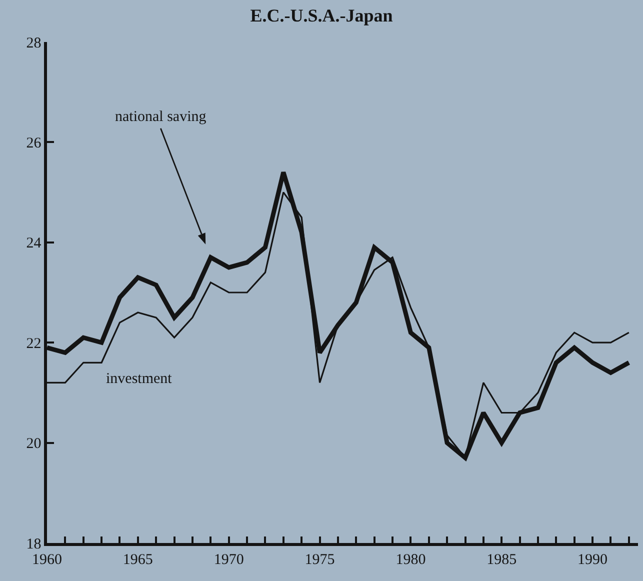 This screenshot has height=581, width=643. I want to click on text: national saving, so click(161, 117).